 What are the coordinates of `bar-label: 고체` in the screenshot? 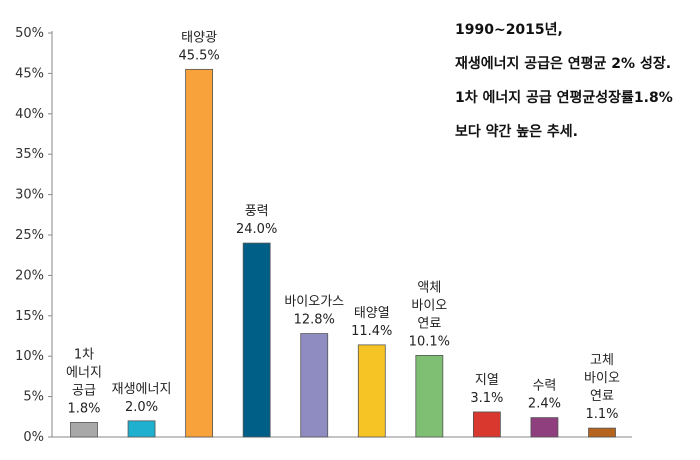 It's located at (602, 360).